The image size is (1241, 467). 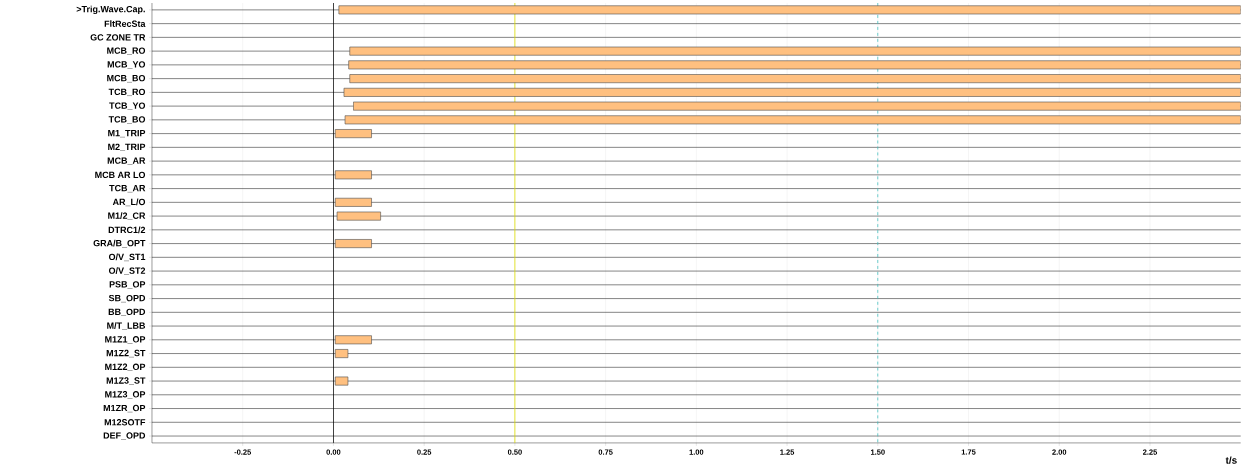 I want to click on y-tick-label: MCB_BO, so click(x=126, y=78).